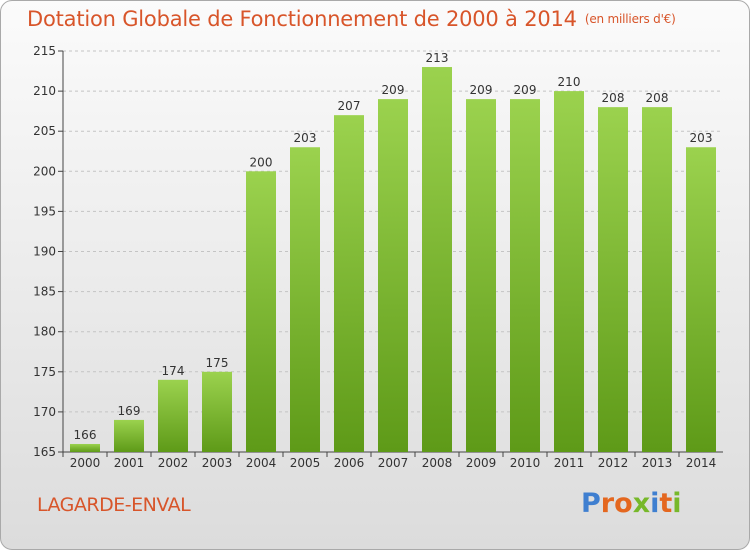  I want to click on x-tick-label: 2001, so click(129, 463).